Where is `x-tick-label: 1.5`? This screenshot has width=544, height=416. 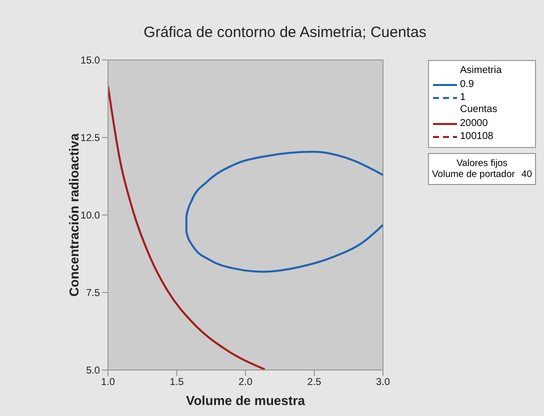 x-tick-label: 1.5 is located at coordinates (177, 382).